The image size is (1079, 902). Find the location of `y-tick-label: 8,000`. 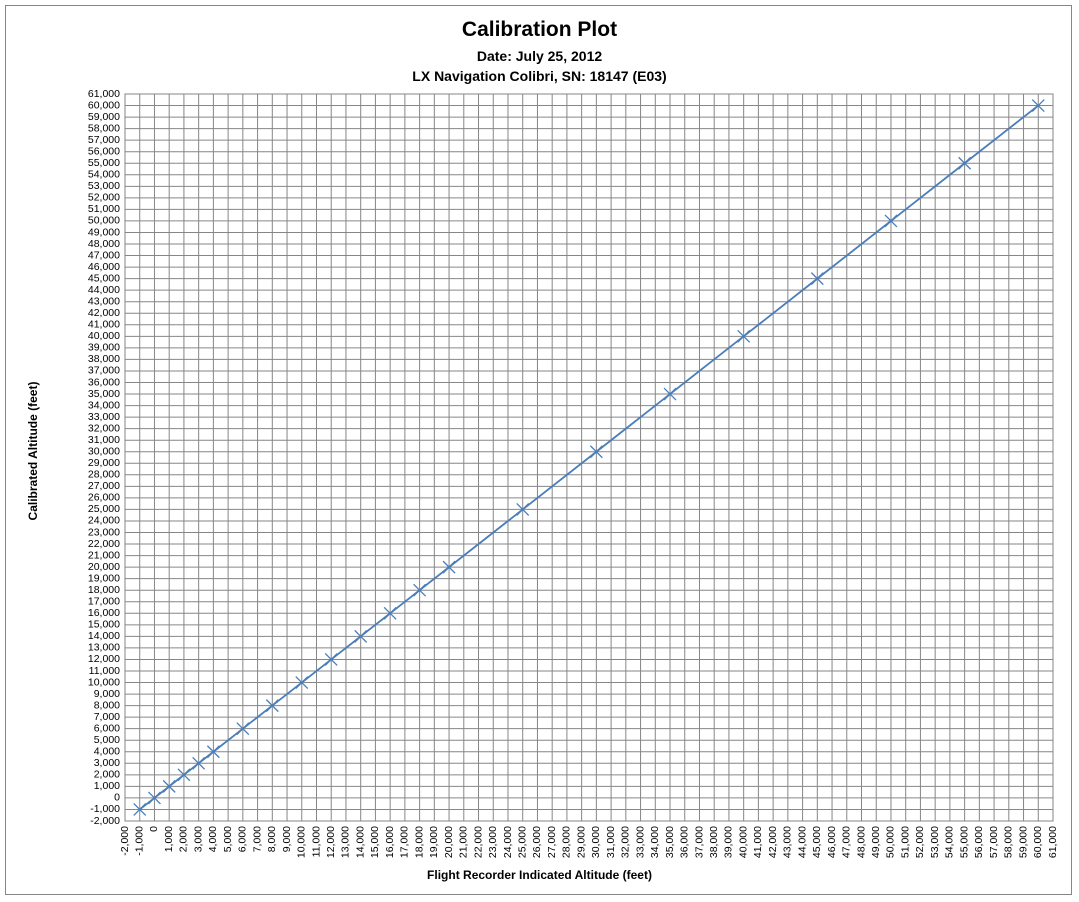

y-tick-label: 8,000 is located at coordinates (107, 705).